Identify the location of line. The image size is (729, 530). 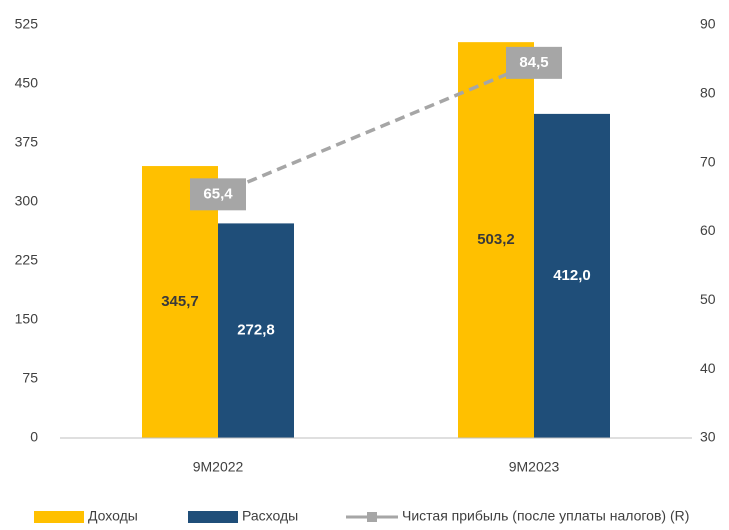
(376, 128).